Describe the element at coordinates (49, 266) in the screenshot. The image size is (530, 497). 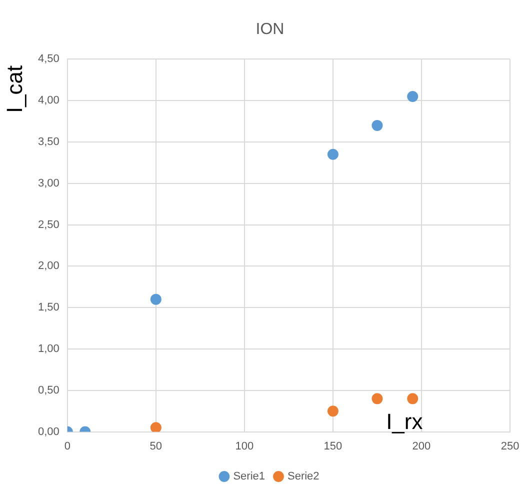
I see `y-tick-label: 2,00` at that location.